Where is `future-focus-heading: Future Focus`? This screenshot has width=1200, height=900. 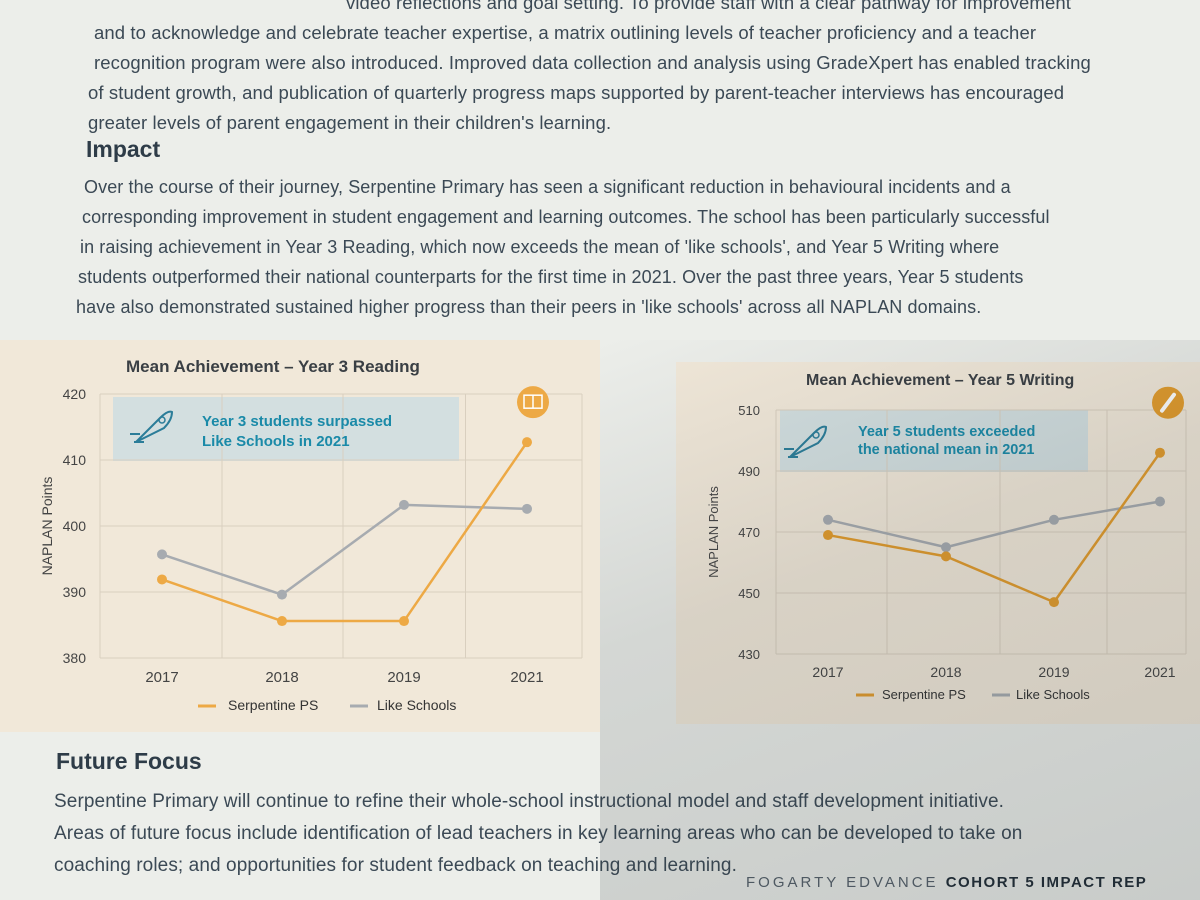 future-focus-heading: Future Focus is located at coordinates (129, 761).